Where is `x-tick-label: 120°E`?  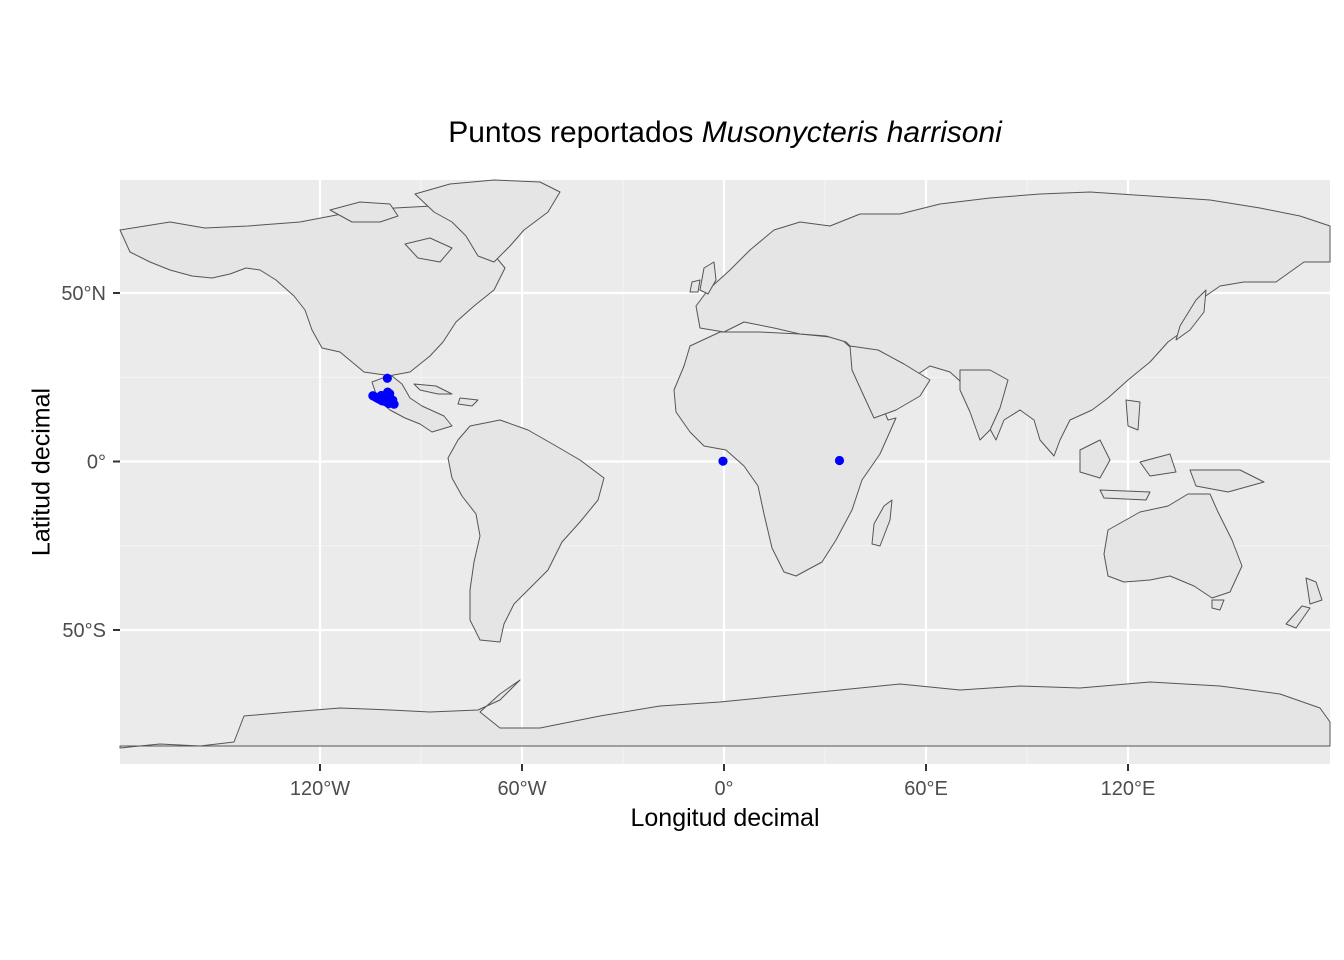 x-tick-label: 120°E is located at coordinates (1128, 789).